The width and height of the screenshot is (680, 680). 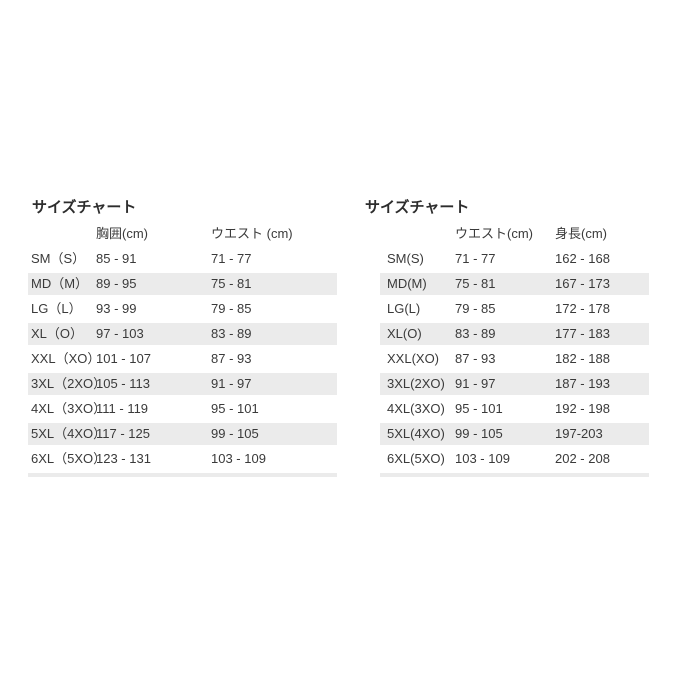 What do you see at coordinates (182, 409) in the screenshot?
I see `table-row: 4XL（3XO） 111 - 119 95 - 101` at bounding box center [182, 409].